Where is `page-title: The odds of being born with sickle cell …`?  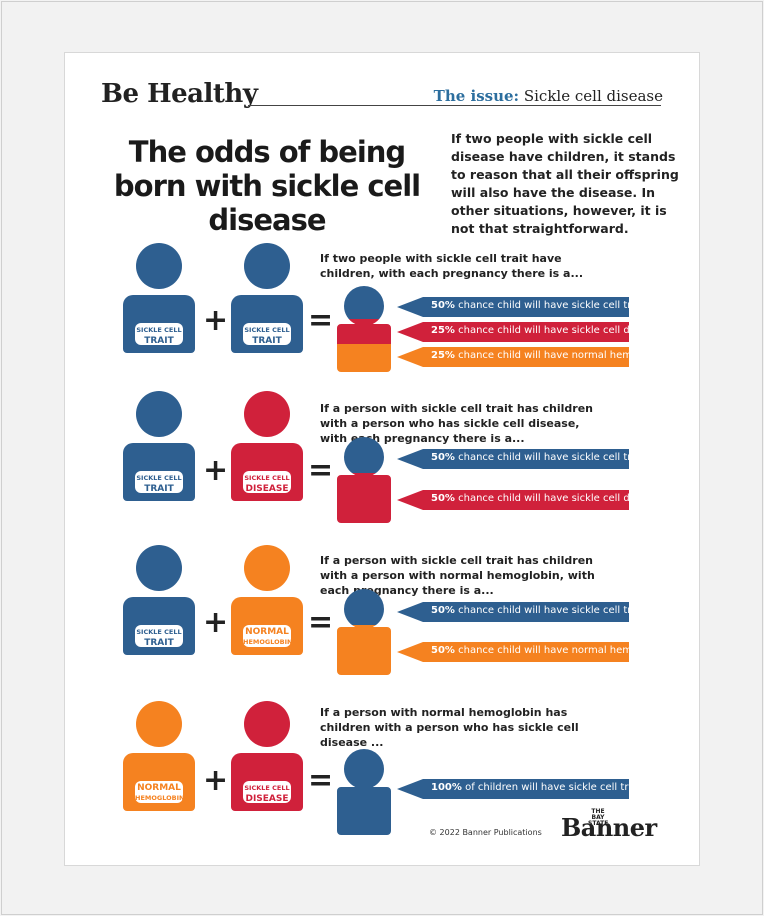
page-title: The odds of being born with sickle cell … is located at coordinates (267, 186).